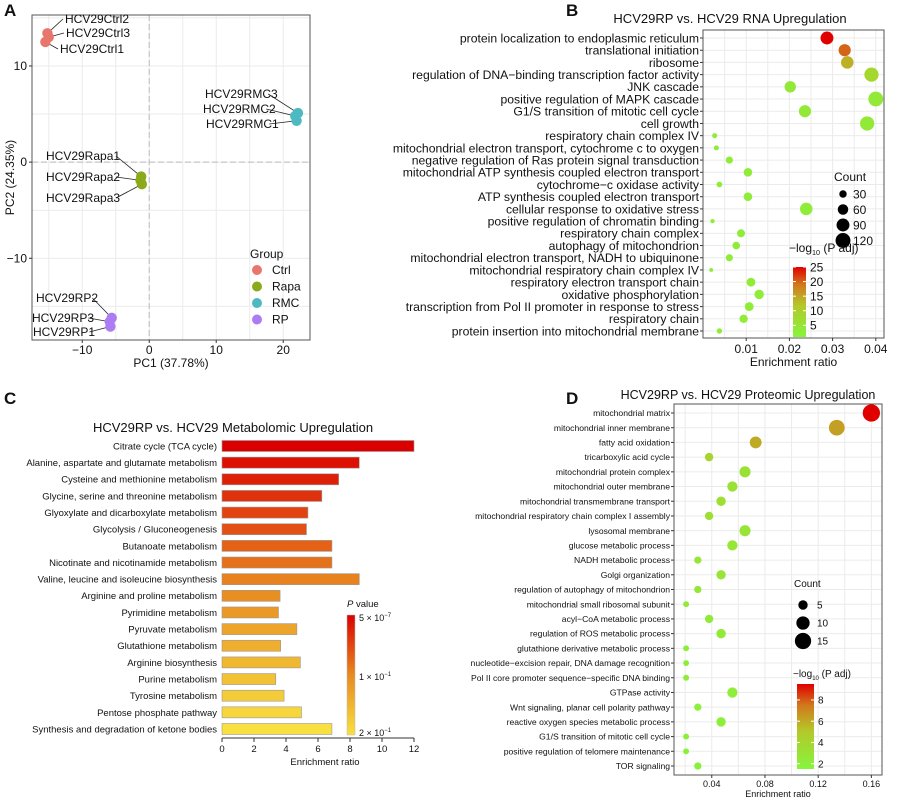 This screenshot has height=802, width=900. What do you see at coordinates (170, 363) in the screenshot?
I see `x-axis-label: PC1 (37.78%)` at bounding box center [170, 363].